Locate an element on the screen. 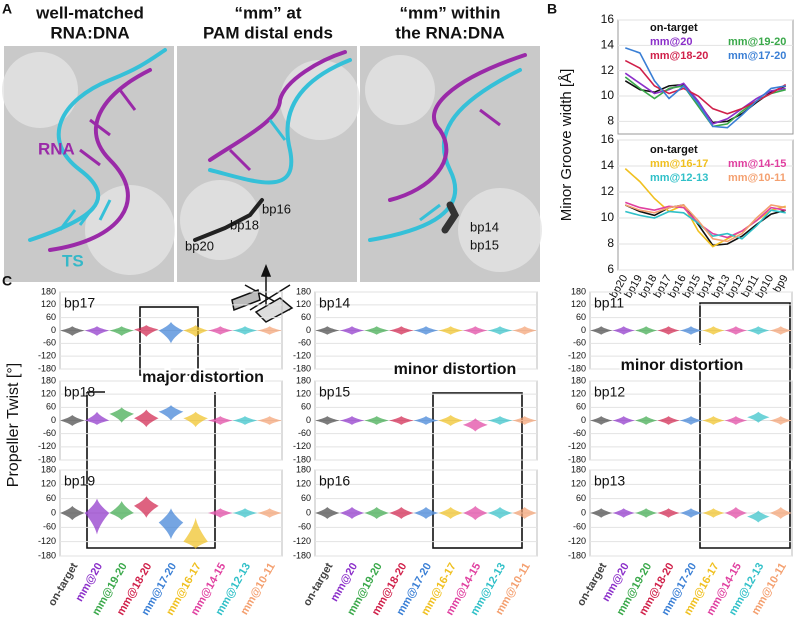  highlight-box is located at coordinates (745, 425).